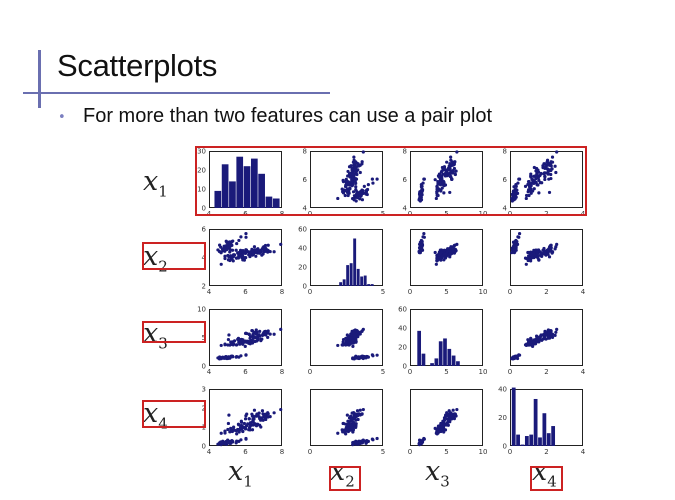 Image resolution: width=675 pixels, height=500 pixels. I want to click on y-tick-label: 8, so click(405, 152).